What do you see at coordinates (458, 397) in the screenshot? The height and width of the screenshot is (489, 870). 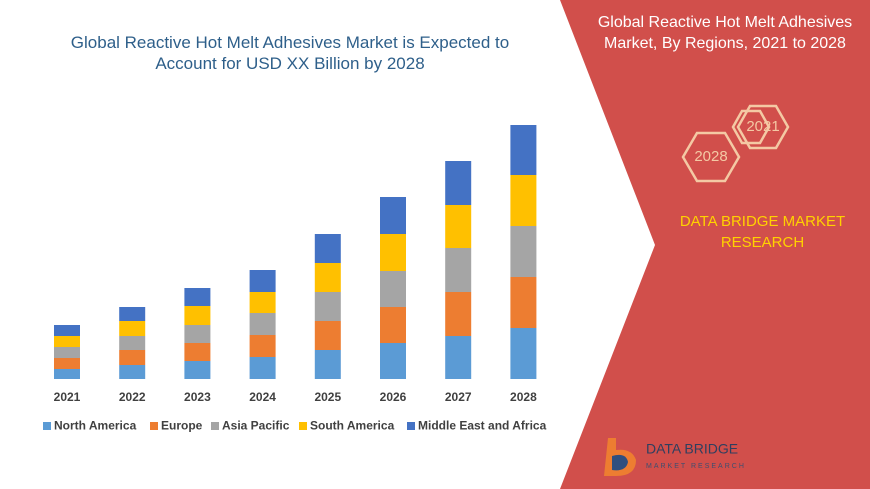 I see `x-tick-label: 2027` at bounding box center [458, 397].